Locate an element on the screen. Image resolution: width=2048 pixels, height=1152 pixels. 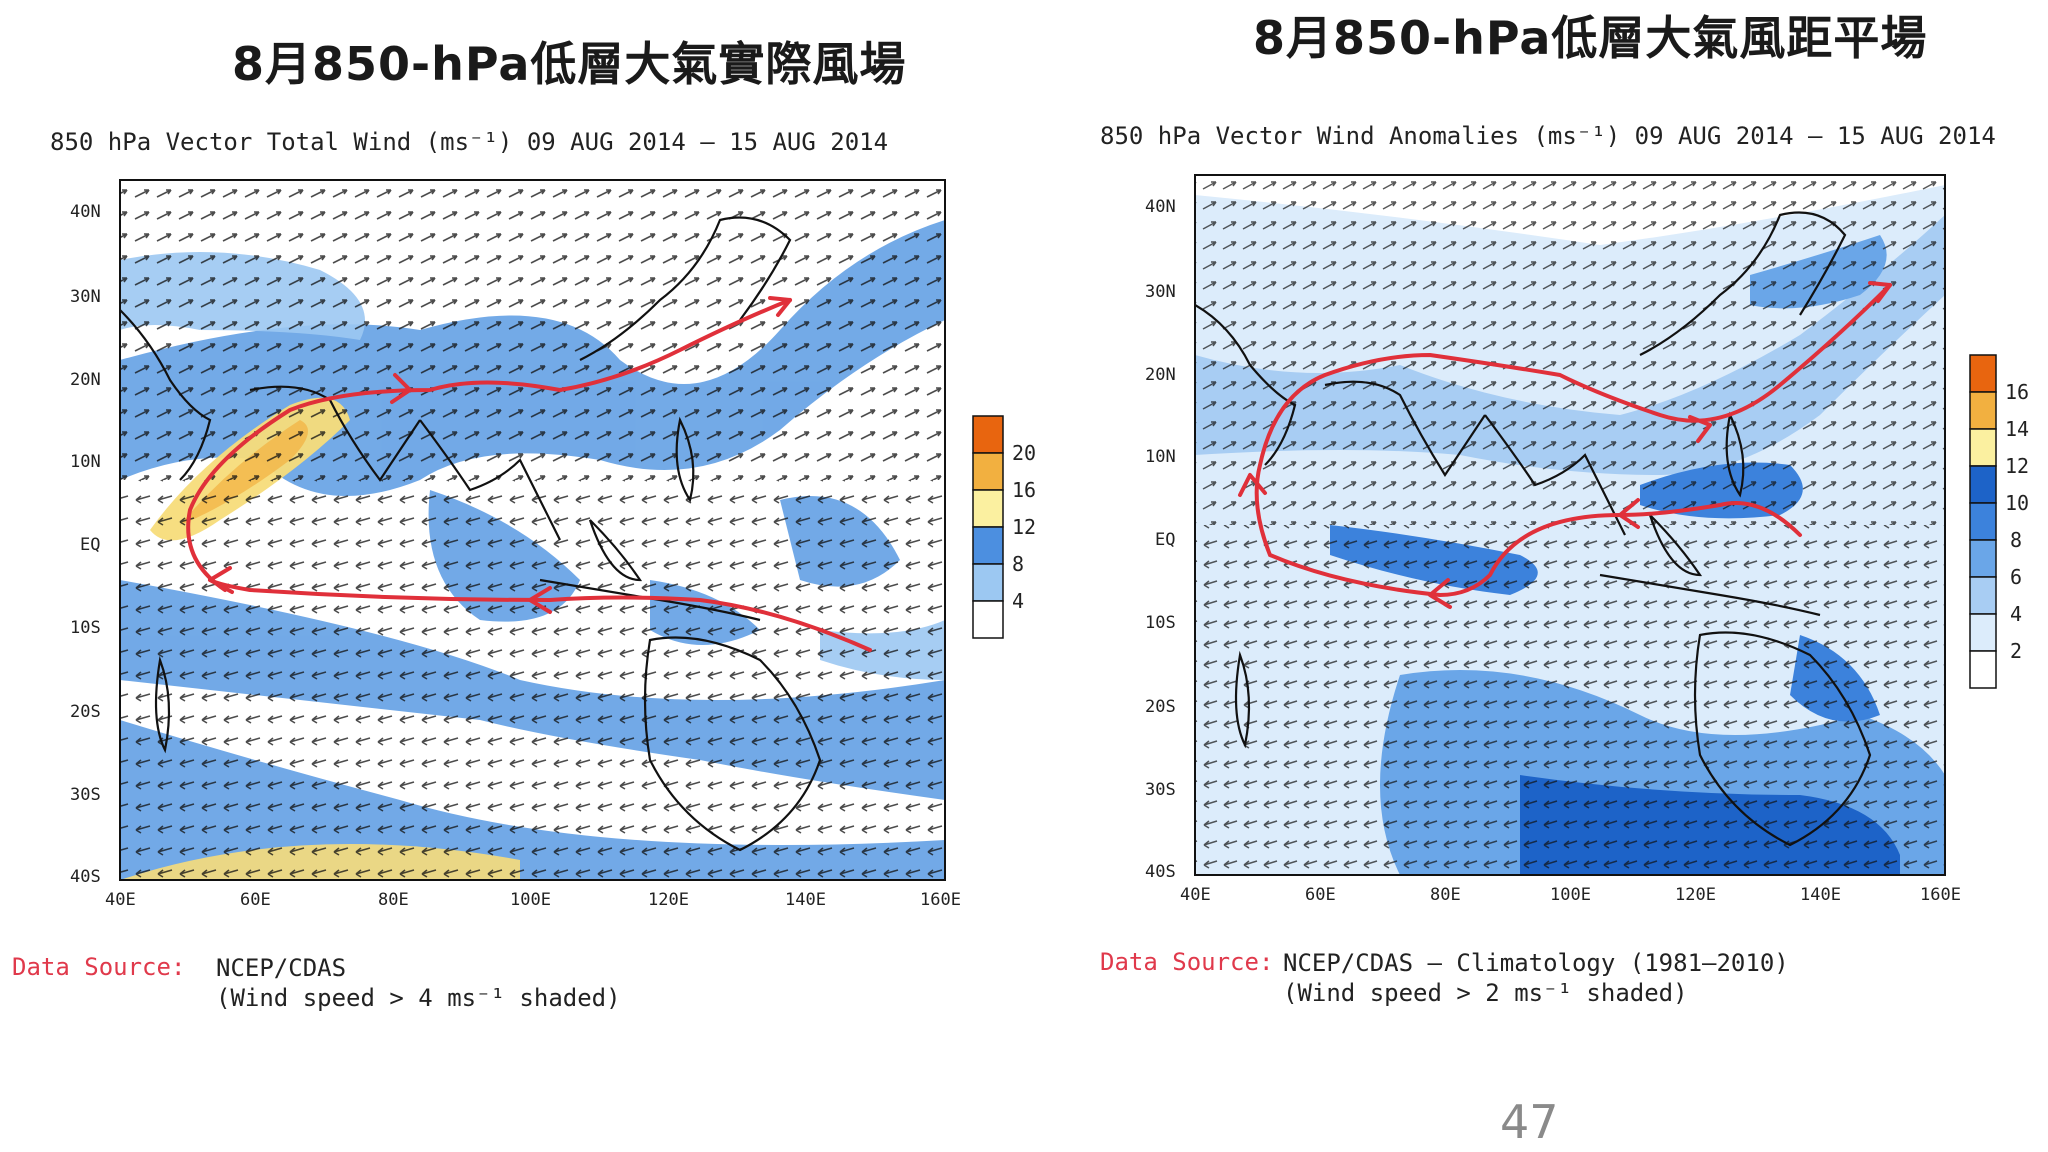
left-lat-axis: 40N 30N 20N 10N EQ 10S 20S 30S 40S is located at coordinates (85, 544).